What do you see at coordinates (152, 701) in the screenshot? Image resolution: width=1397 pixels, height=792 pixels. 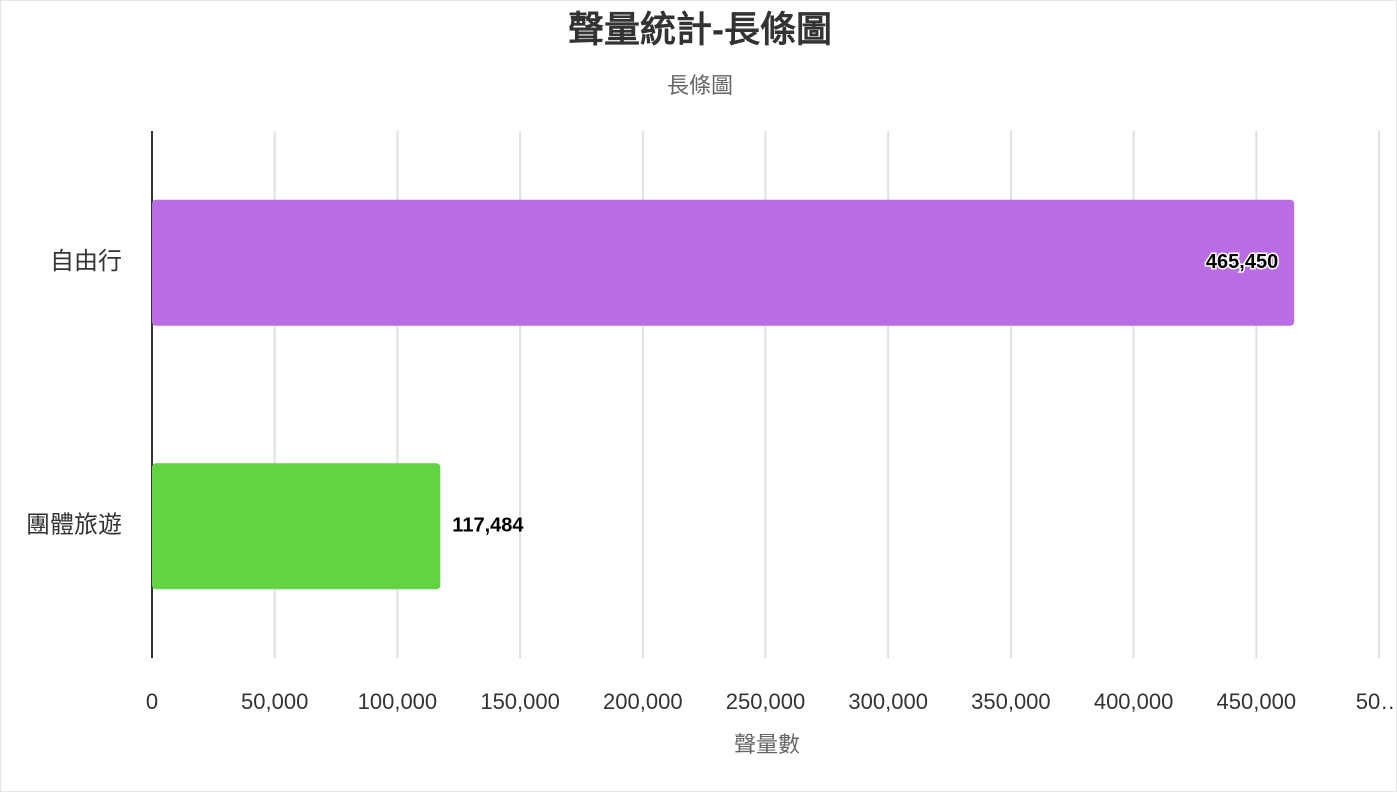 I see `x-tick-label: 0` at bounding box center [152, 701].